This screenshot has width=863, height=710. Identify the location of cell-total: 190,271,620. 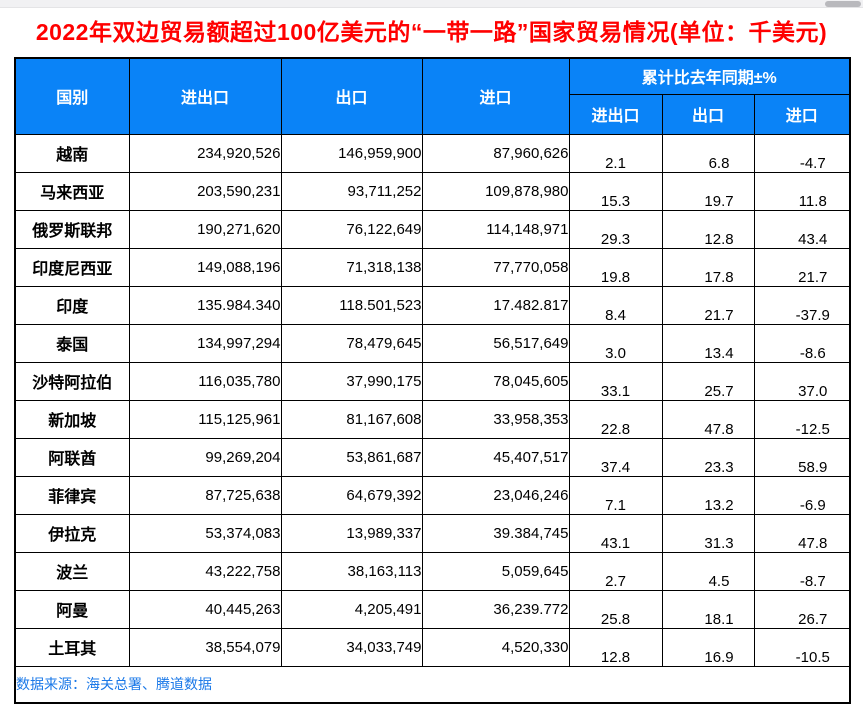
(205, 229).